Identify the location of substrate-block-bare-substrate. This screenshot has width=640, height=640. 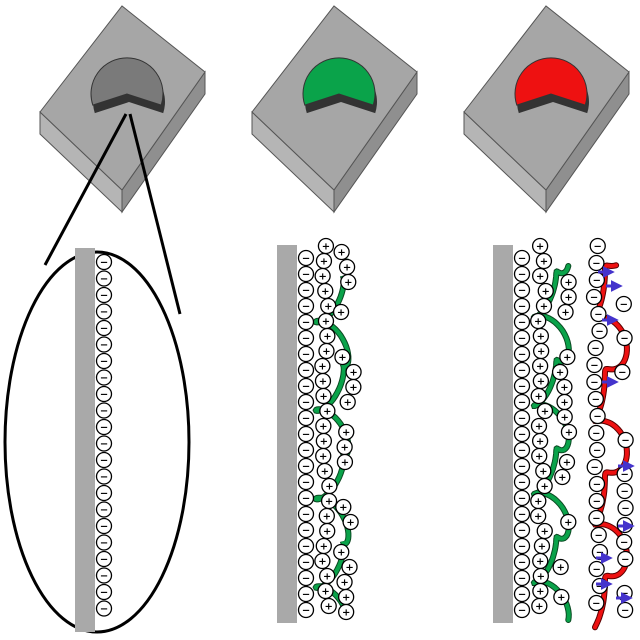
(122, 109).